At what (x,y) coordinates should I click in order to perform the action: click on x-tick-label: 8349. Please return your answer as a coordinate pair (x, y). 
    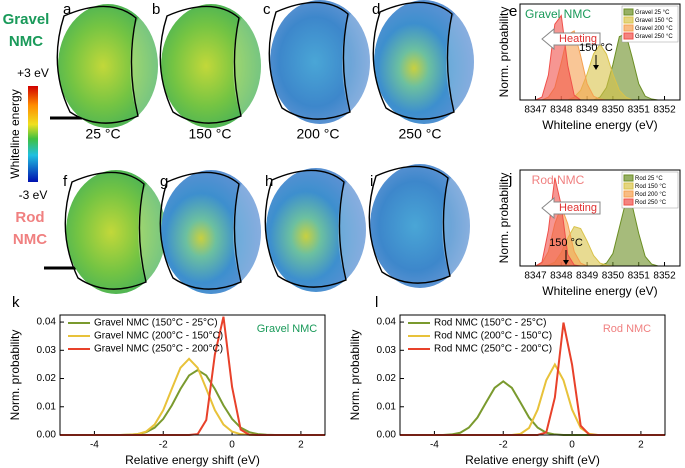
    Looking at the image, I should click on (587, 110).